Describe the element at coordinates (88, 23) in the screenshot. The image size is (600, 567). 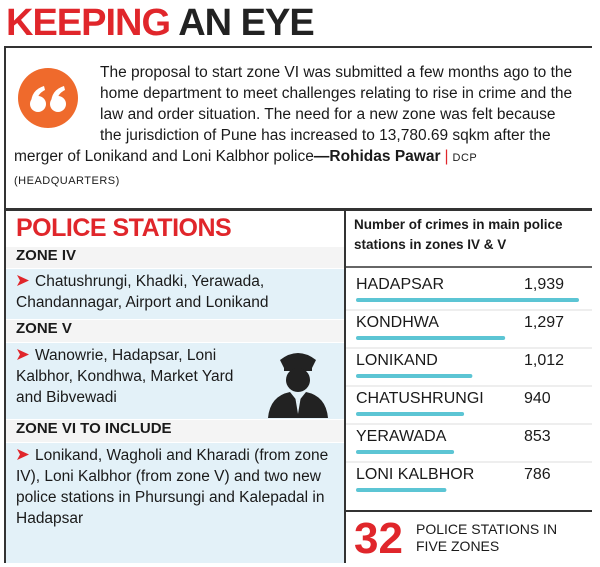
I see `title-part: KEEPING` at that location.